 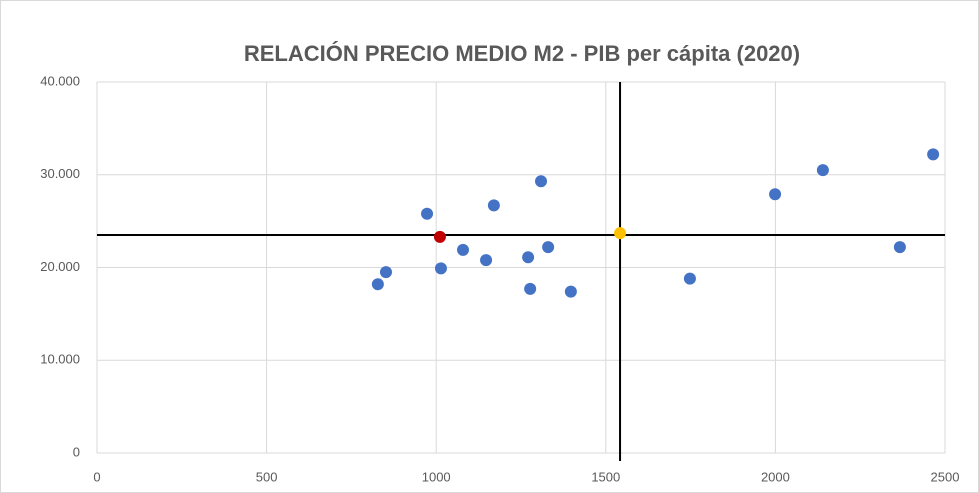 I want to click on x-tick-label: 500, so click(x=267, y=476).